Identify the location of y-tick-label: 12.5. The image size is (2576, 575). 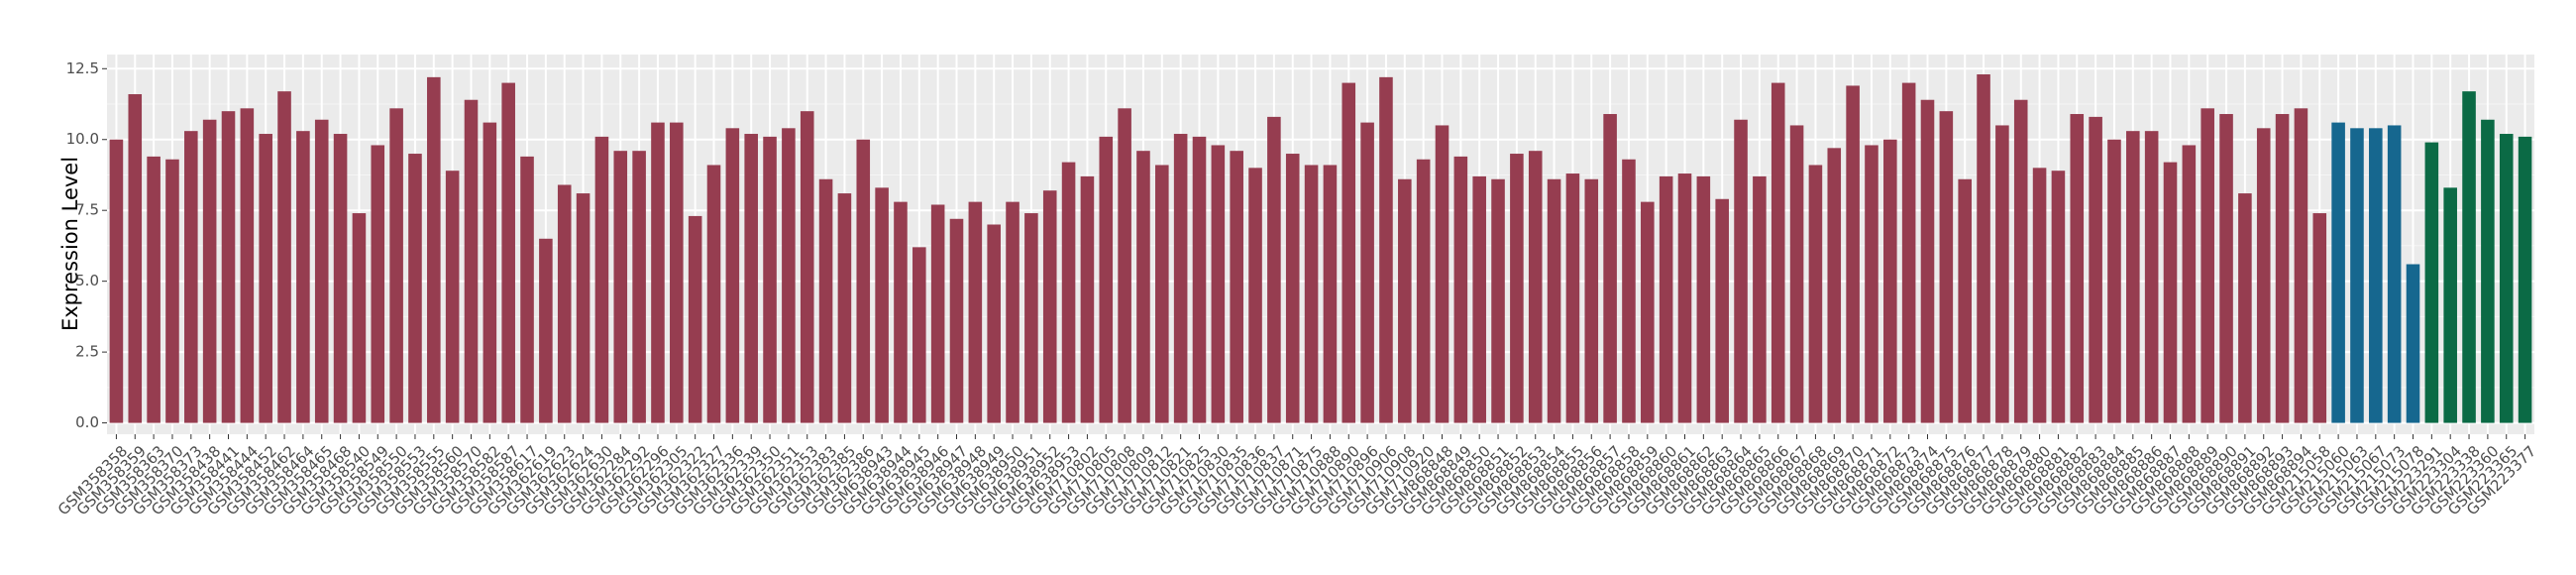
(82, 68).